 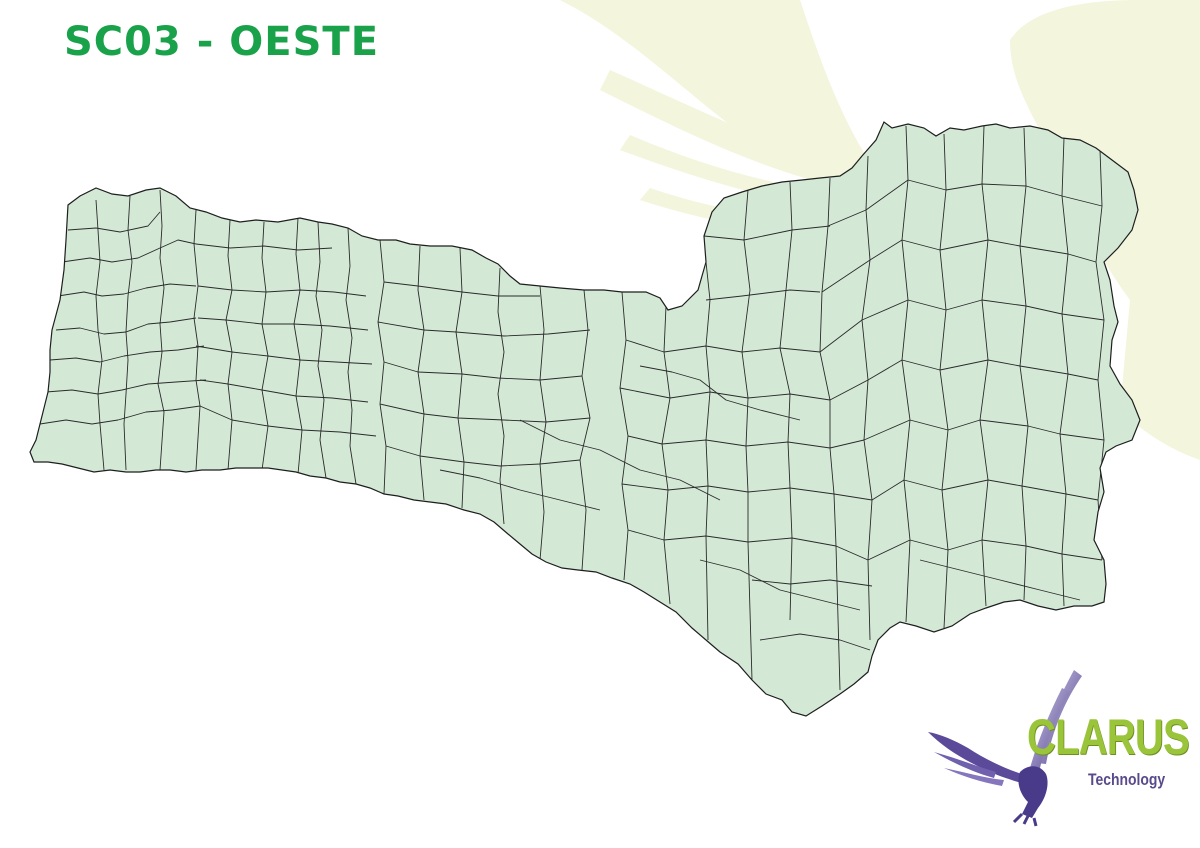 I want to click on clarus-tagline: Technology, so click(x=1127, y=779).